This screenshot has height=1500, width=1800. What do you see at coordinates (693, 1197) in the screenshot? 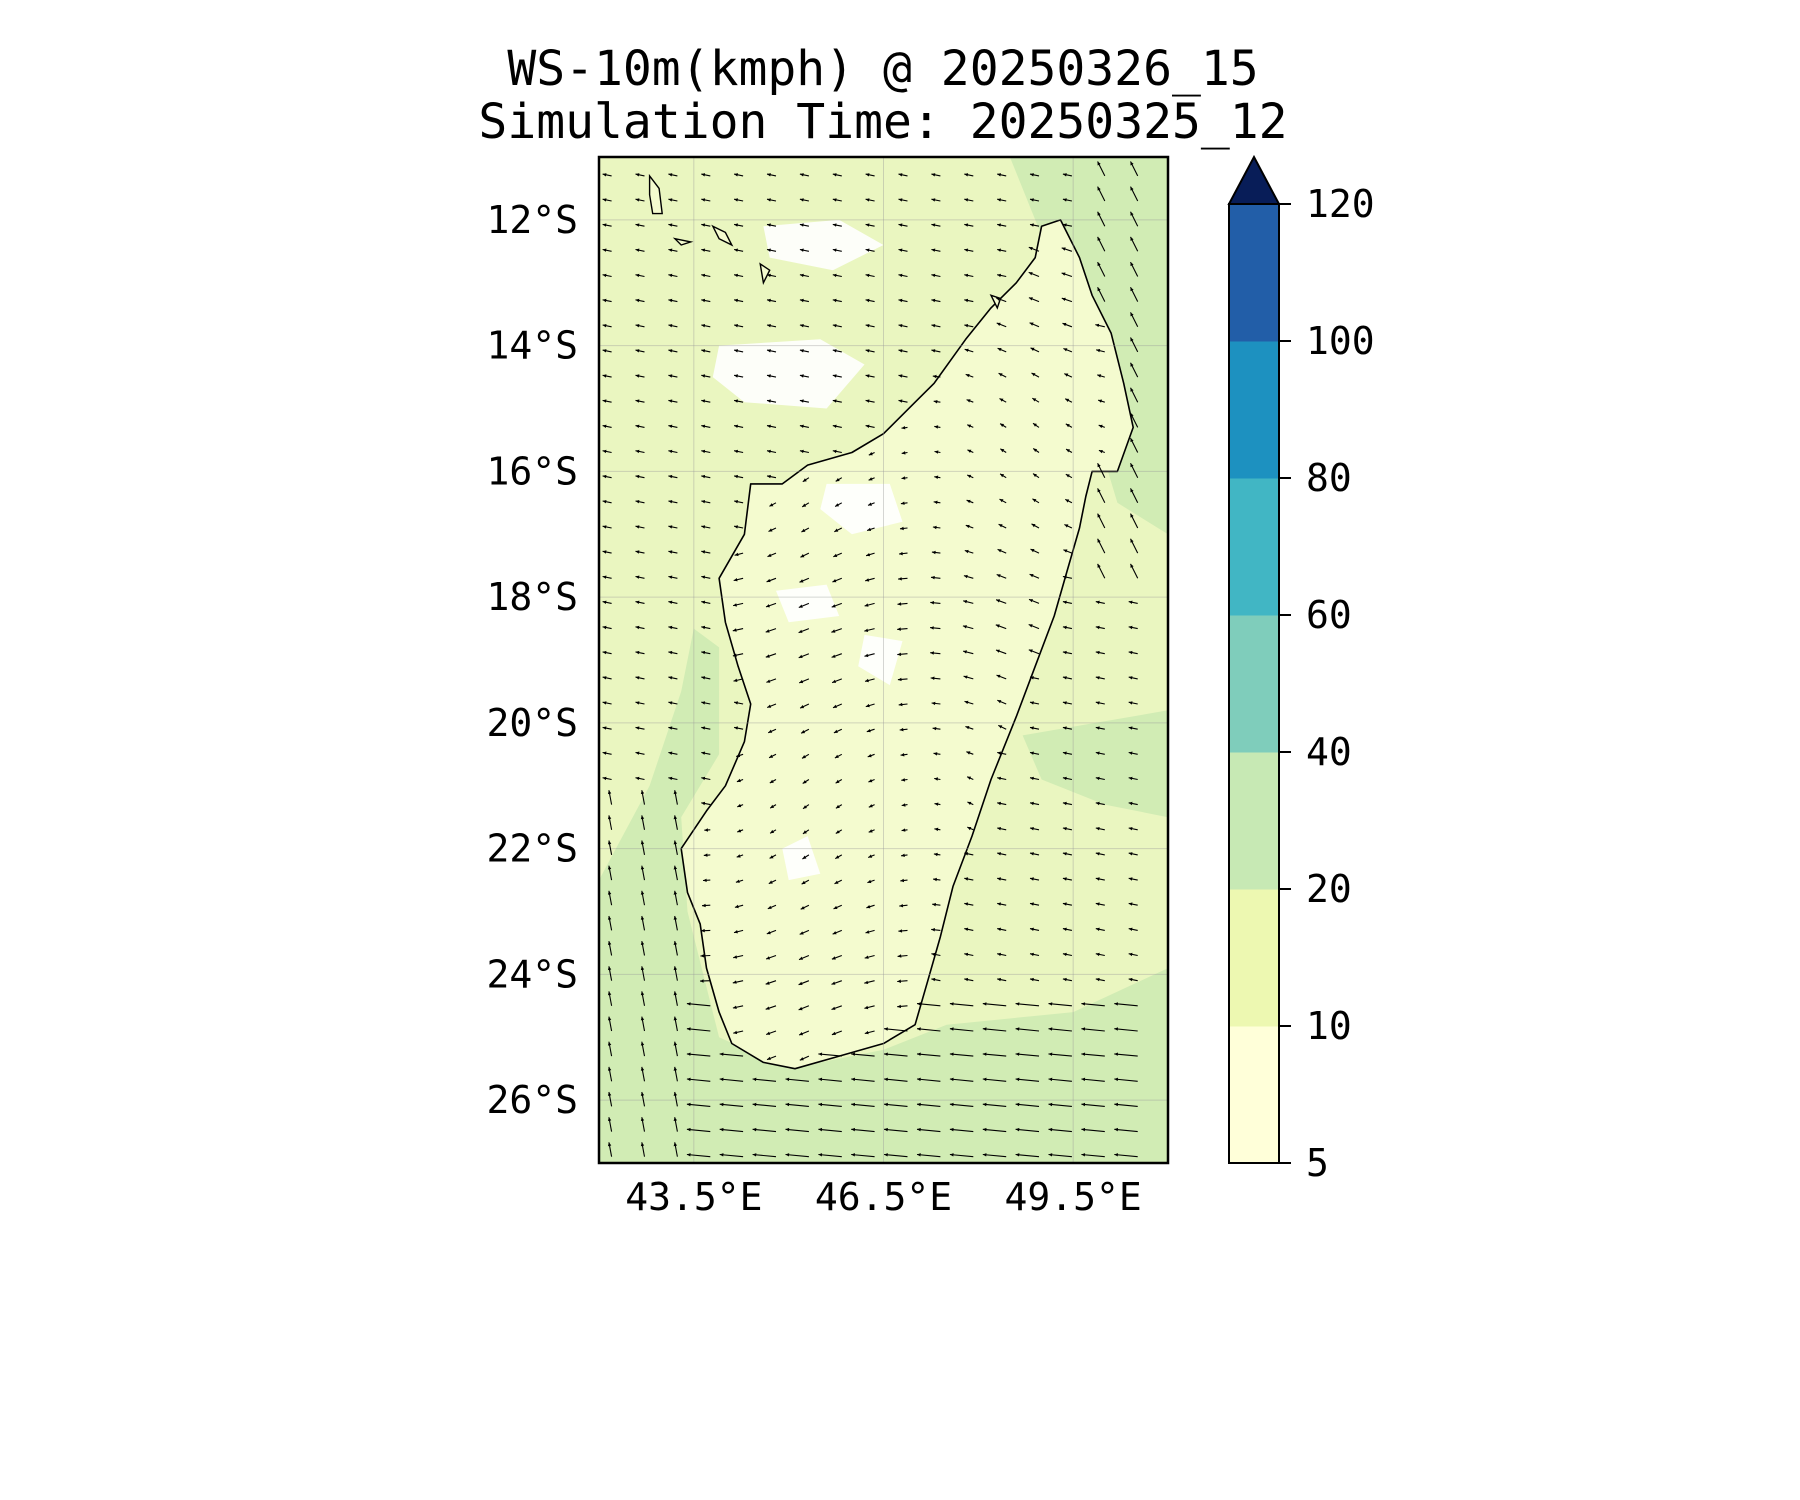
I see `lon-label: 43.5°E` at bounding box center [693, 1197].